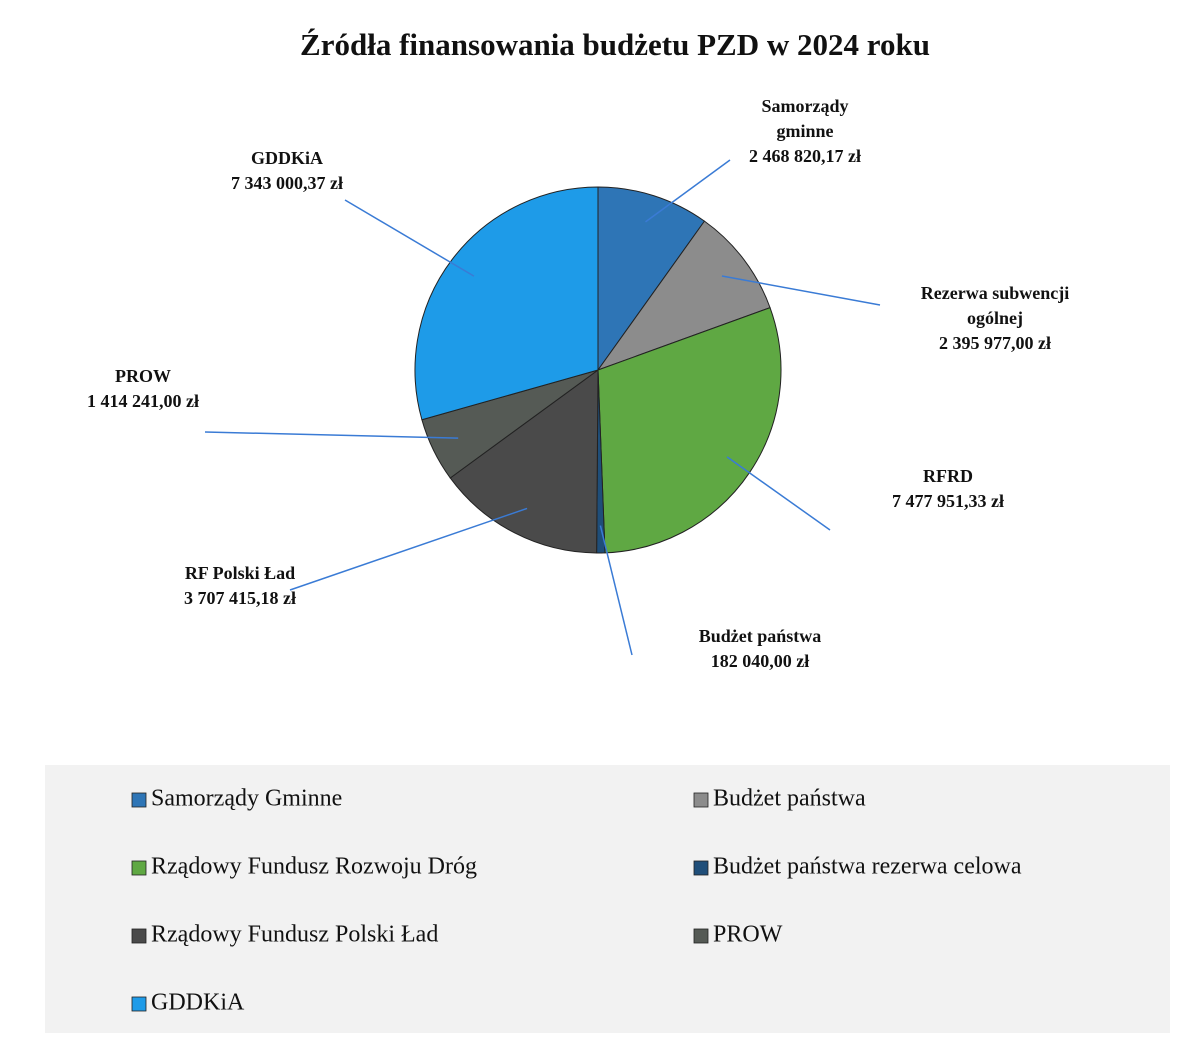 Image resolution: width=1201 pixels, height=1049 pixels. What do you see at coordinates (804, 131) in the screenshot?
I see `slice-label: gminne` at bounding box center [804, 131].